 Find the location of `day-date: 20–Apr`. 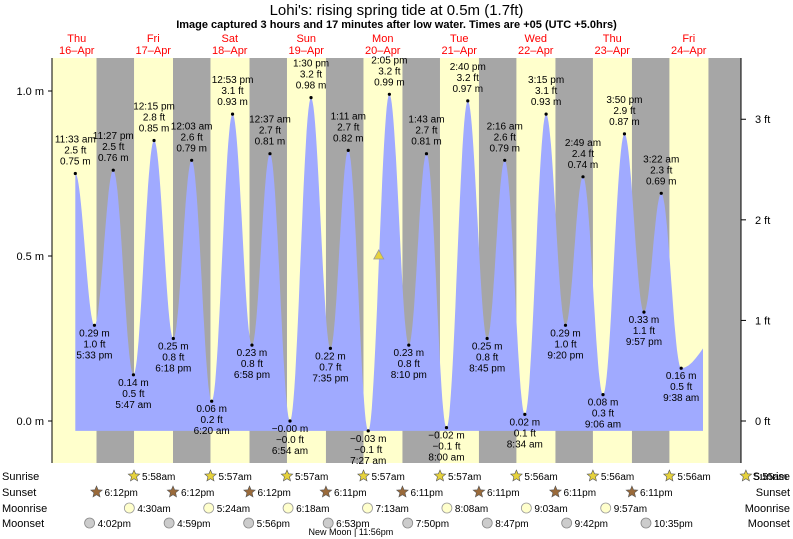

day-date: 20–Apr is located at coordinates (383, 51).